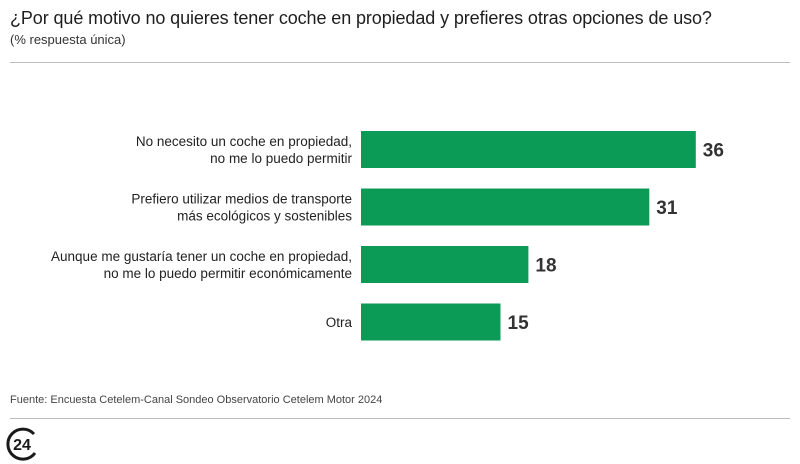 The height and width of the screenshot is (464, 800). Describe the element at coordinates (68, 39) in the screenshot. I see `chart-subtitle: (% respuesta única)` at that location.